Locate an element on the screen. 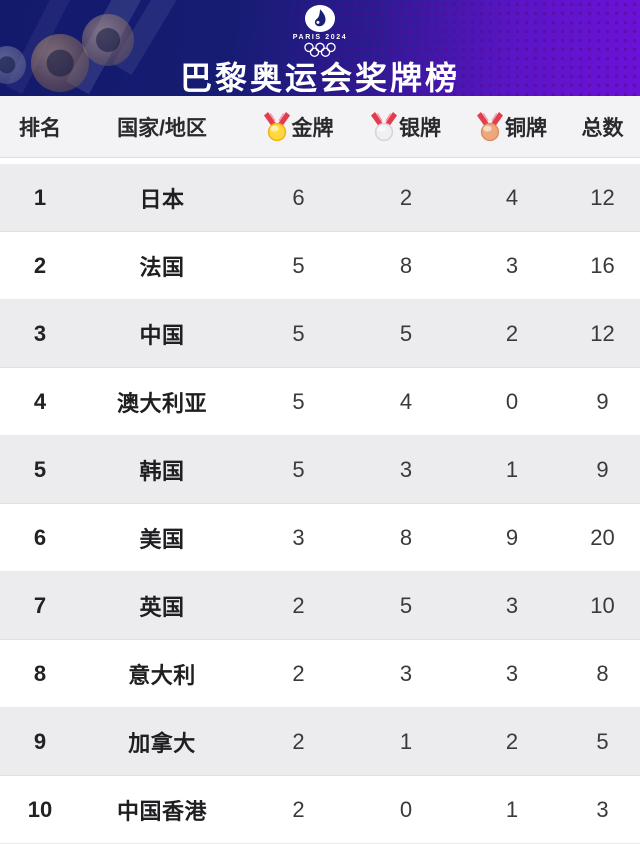  cell-country: 中国 is located at coordinates (162, 335).